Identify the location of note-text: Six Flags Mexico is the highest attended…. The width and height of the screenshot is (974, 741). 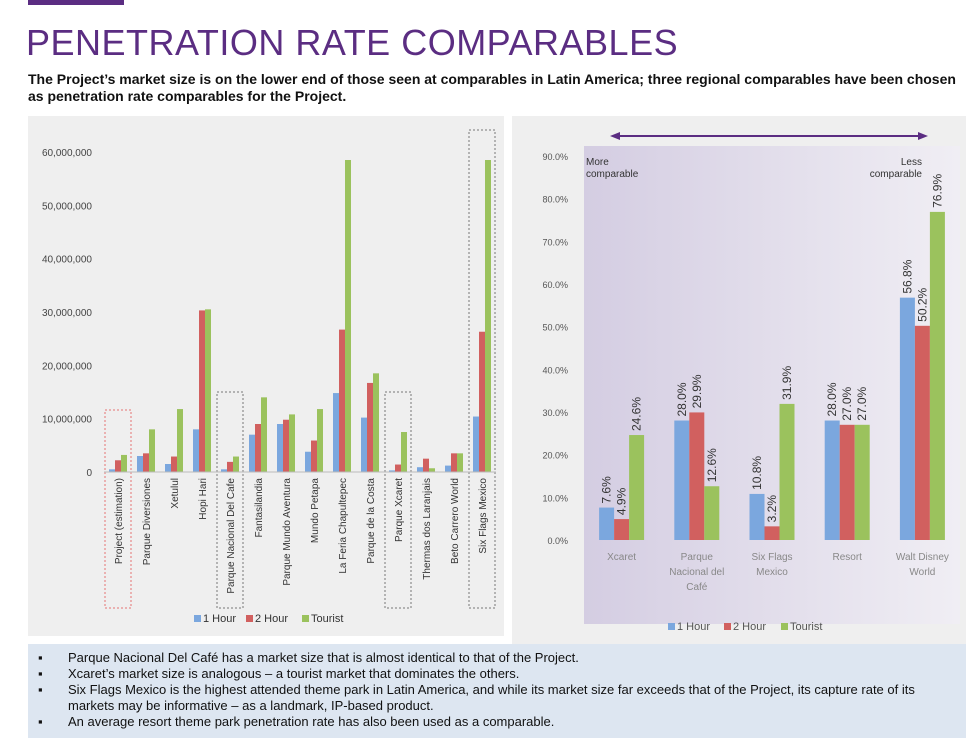
(491, 697).